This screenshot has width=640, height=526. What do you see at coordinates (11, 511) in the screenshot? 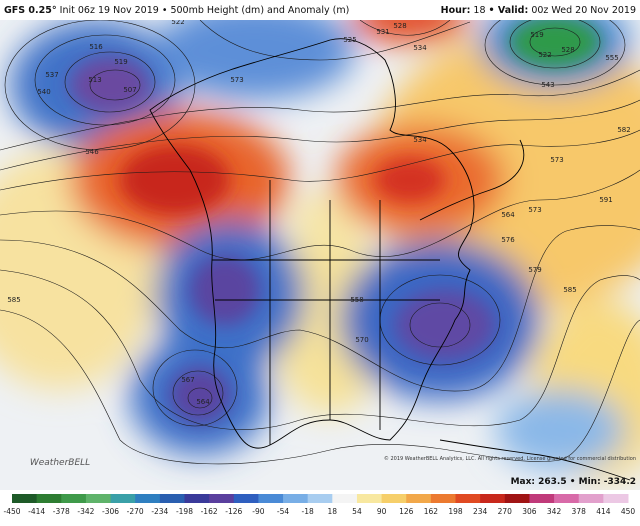
I see `colorbar-label: -450` at bounding box center [11, 511].